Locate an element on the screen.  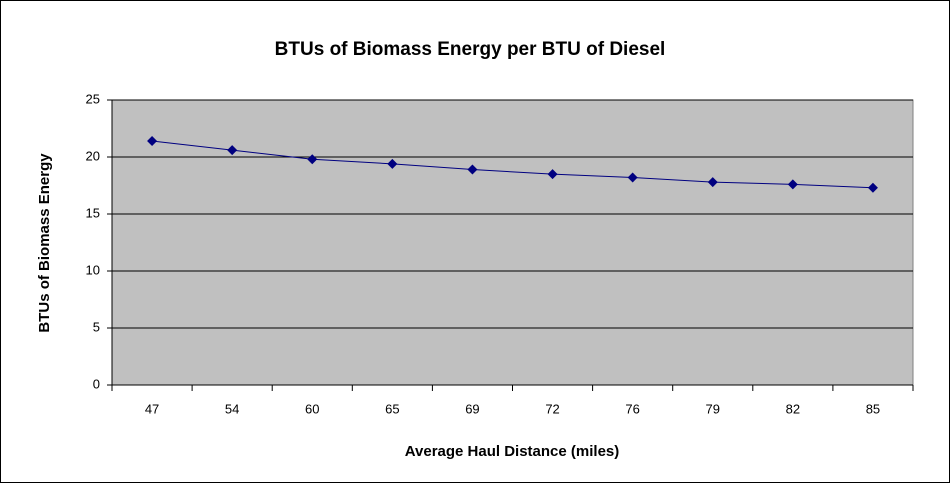
x-tick-label: 65 is located at coordinates (392, 408).